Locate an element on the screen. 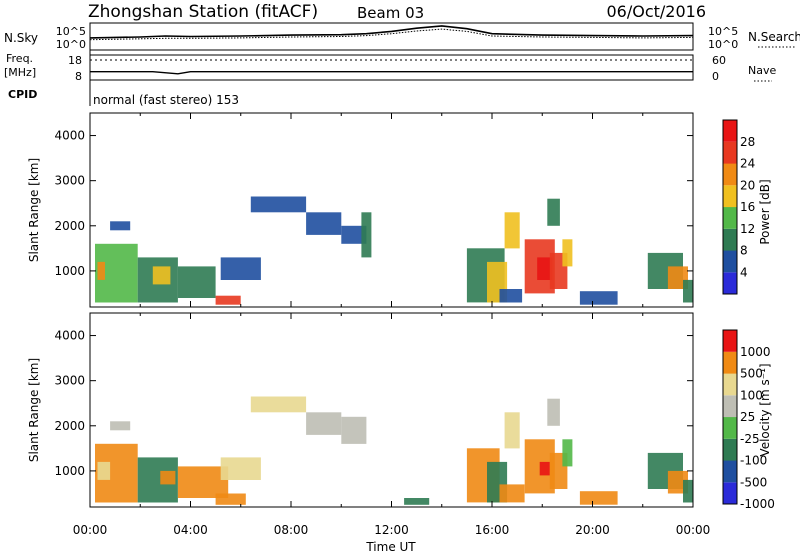 This screenshot has height=554, width=800. freq-label-line2: [MHz] is located at coordinates (20, 72).